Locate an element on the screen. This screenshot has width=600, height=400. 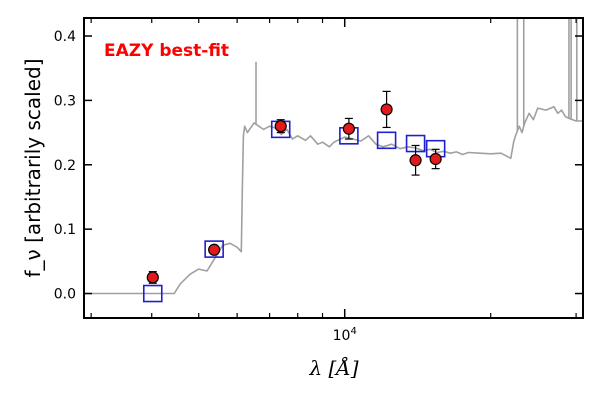
y-tick-label: 0.0 is located at coordinates (65, 295).